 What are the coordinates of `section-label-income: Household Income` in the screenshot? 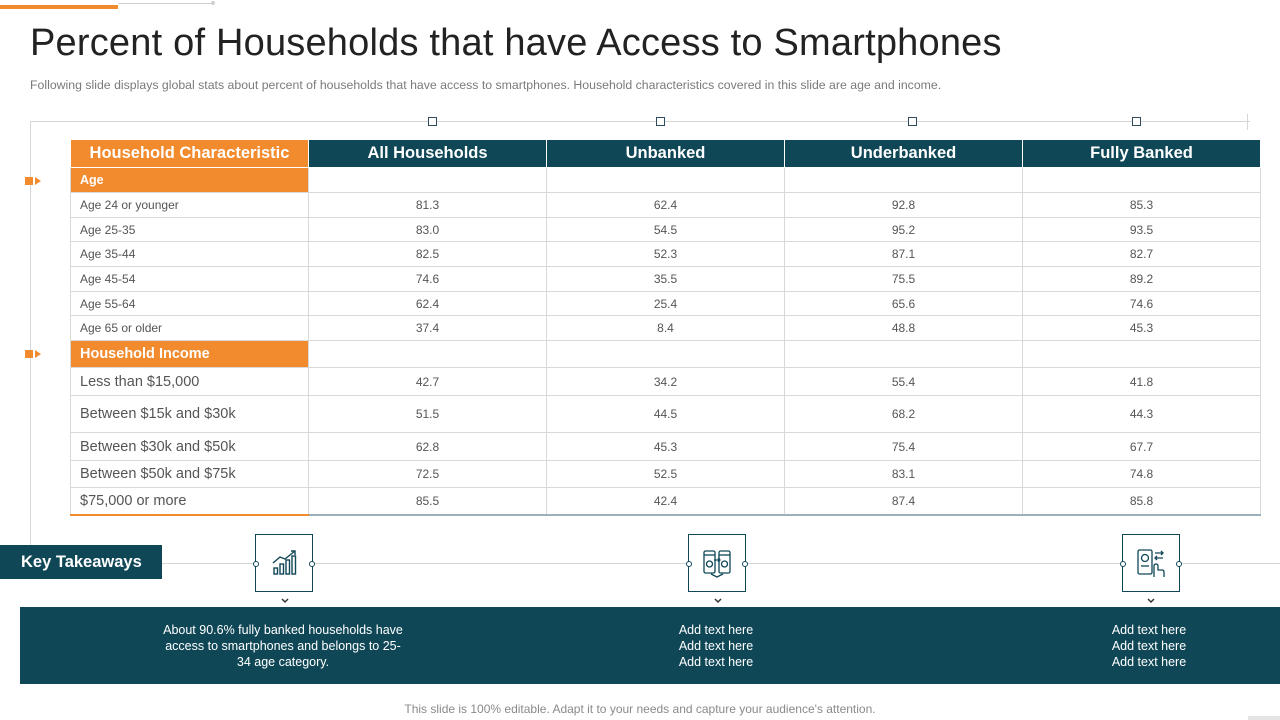 It's located at (189, 354).